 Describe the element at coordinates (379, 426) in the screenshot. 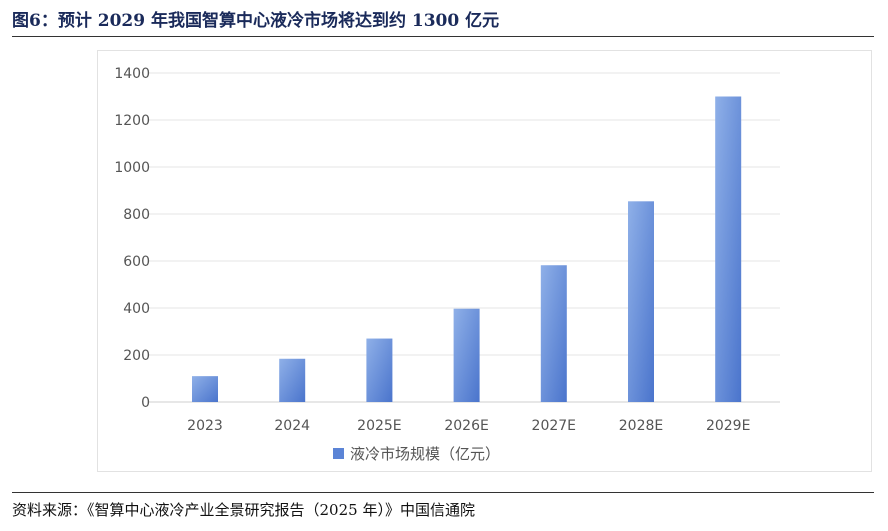

I see `x-tick-label: 2025E` at that location.